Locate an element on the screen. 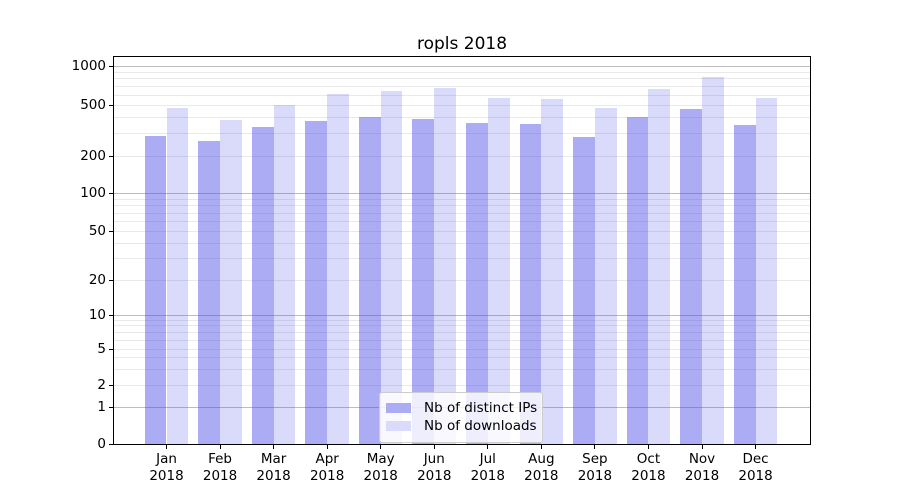 This screenshot has width=900, height=500. x-tick-label-jun: Jun 2018 is located at coordinates (434, 467).